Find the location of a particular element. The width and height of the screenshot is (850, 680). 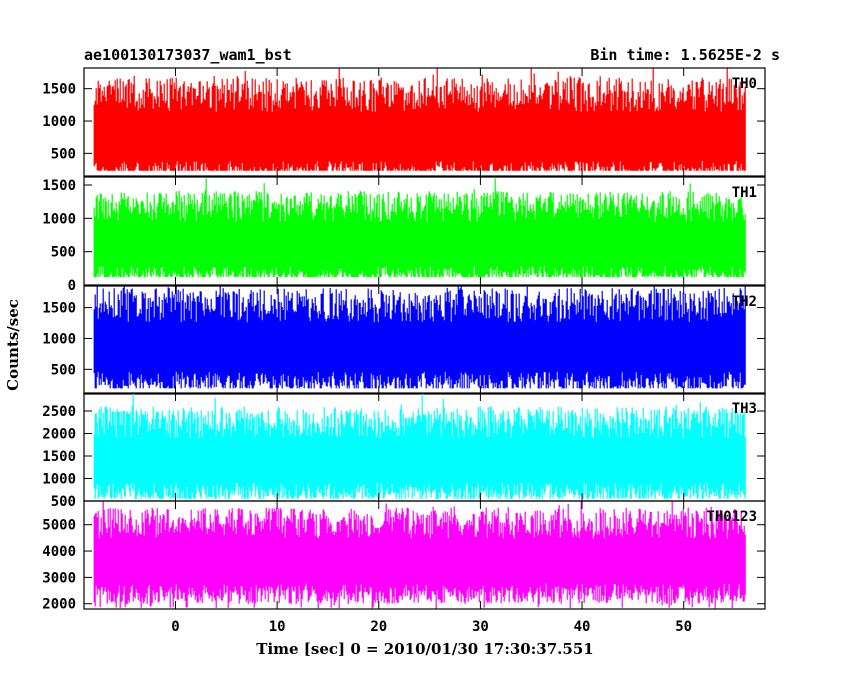

panel-th3: 500 1000 1500 2000 2500 TH3 is located at coordinates (404, 451).